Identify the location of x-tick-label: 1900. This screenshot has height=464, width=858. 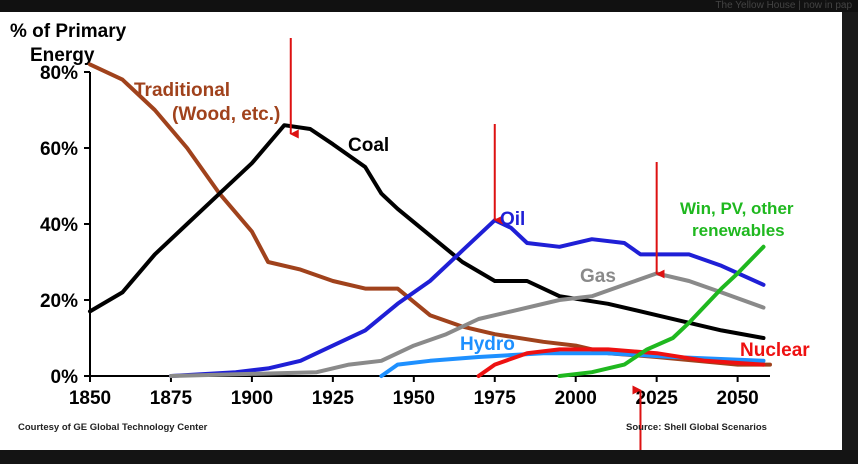
(252, 398).